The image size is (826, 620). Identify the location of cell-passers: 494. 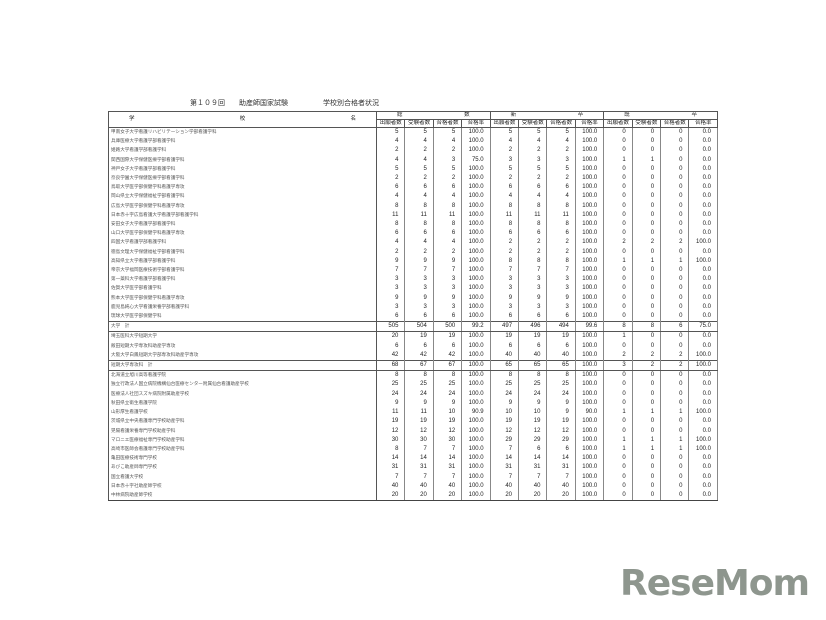
(561, 327).